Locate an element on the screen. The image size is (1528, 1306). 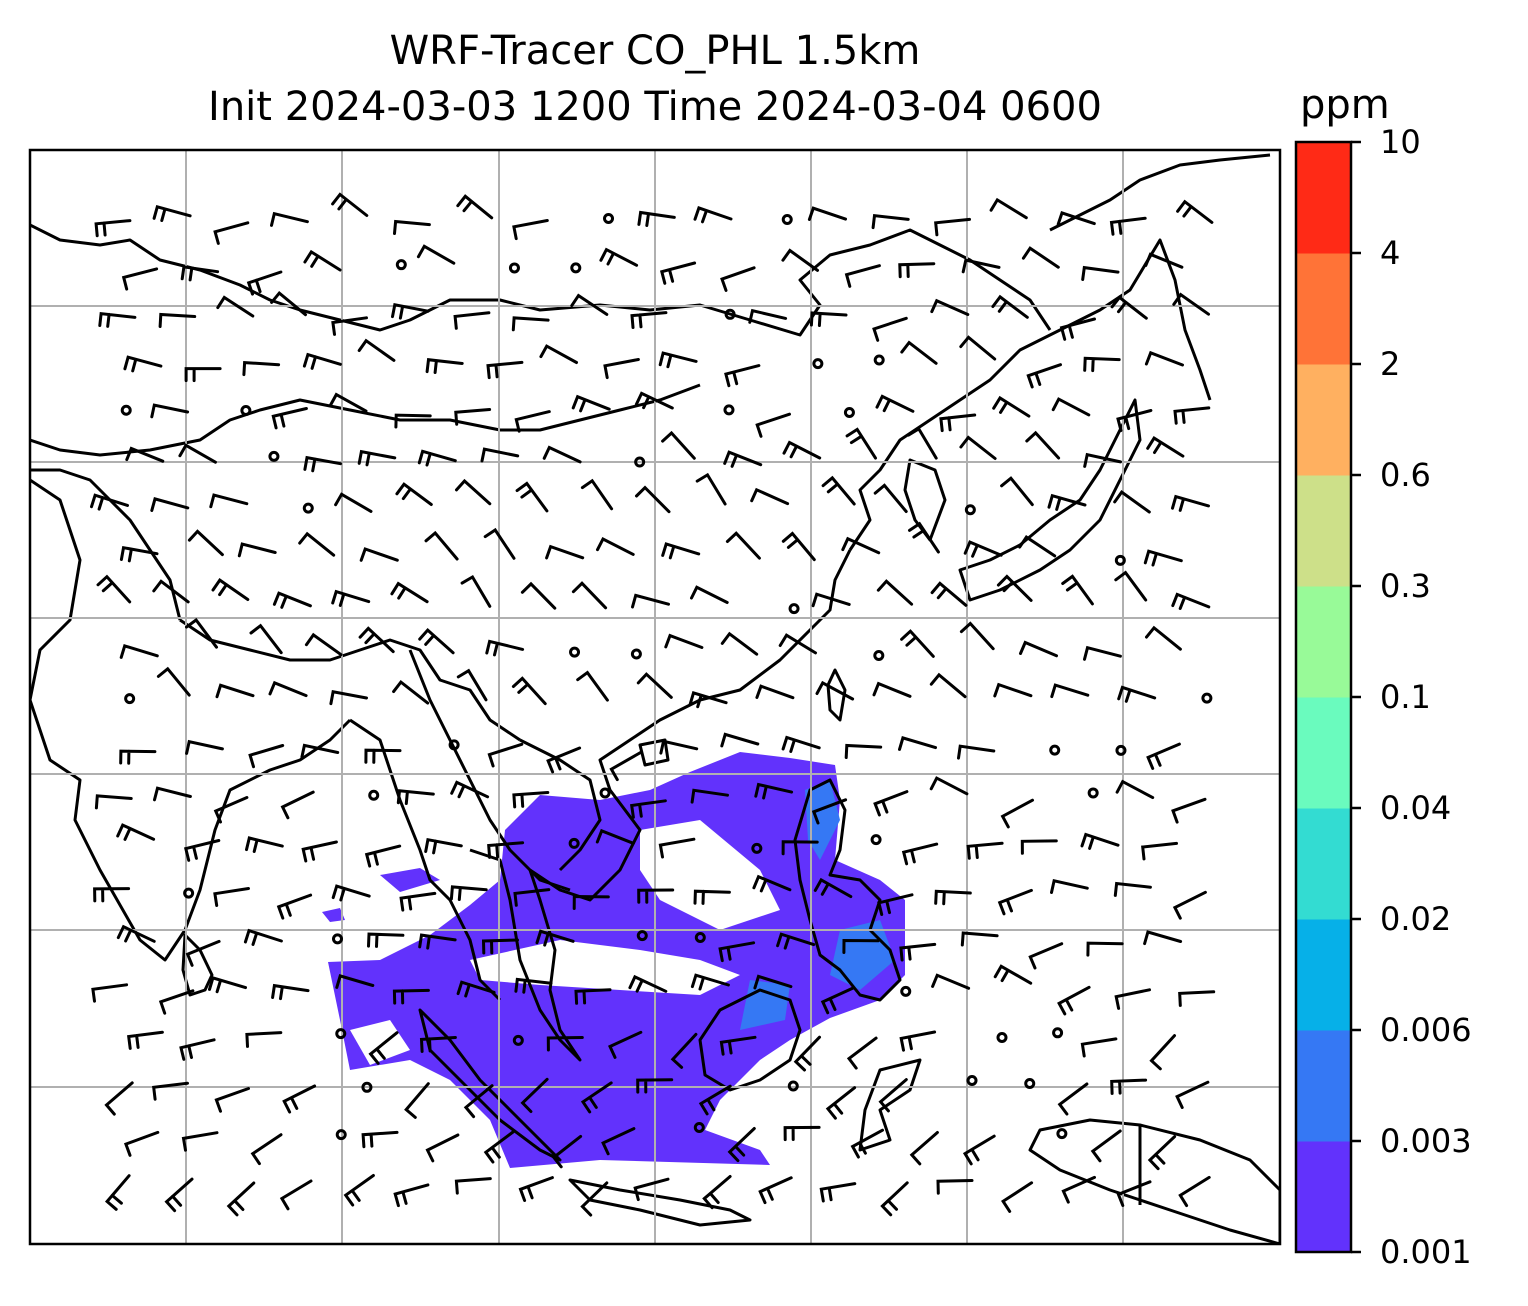
tracer-plume-philippines-core is located at coordinates (817, 905).